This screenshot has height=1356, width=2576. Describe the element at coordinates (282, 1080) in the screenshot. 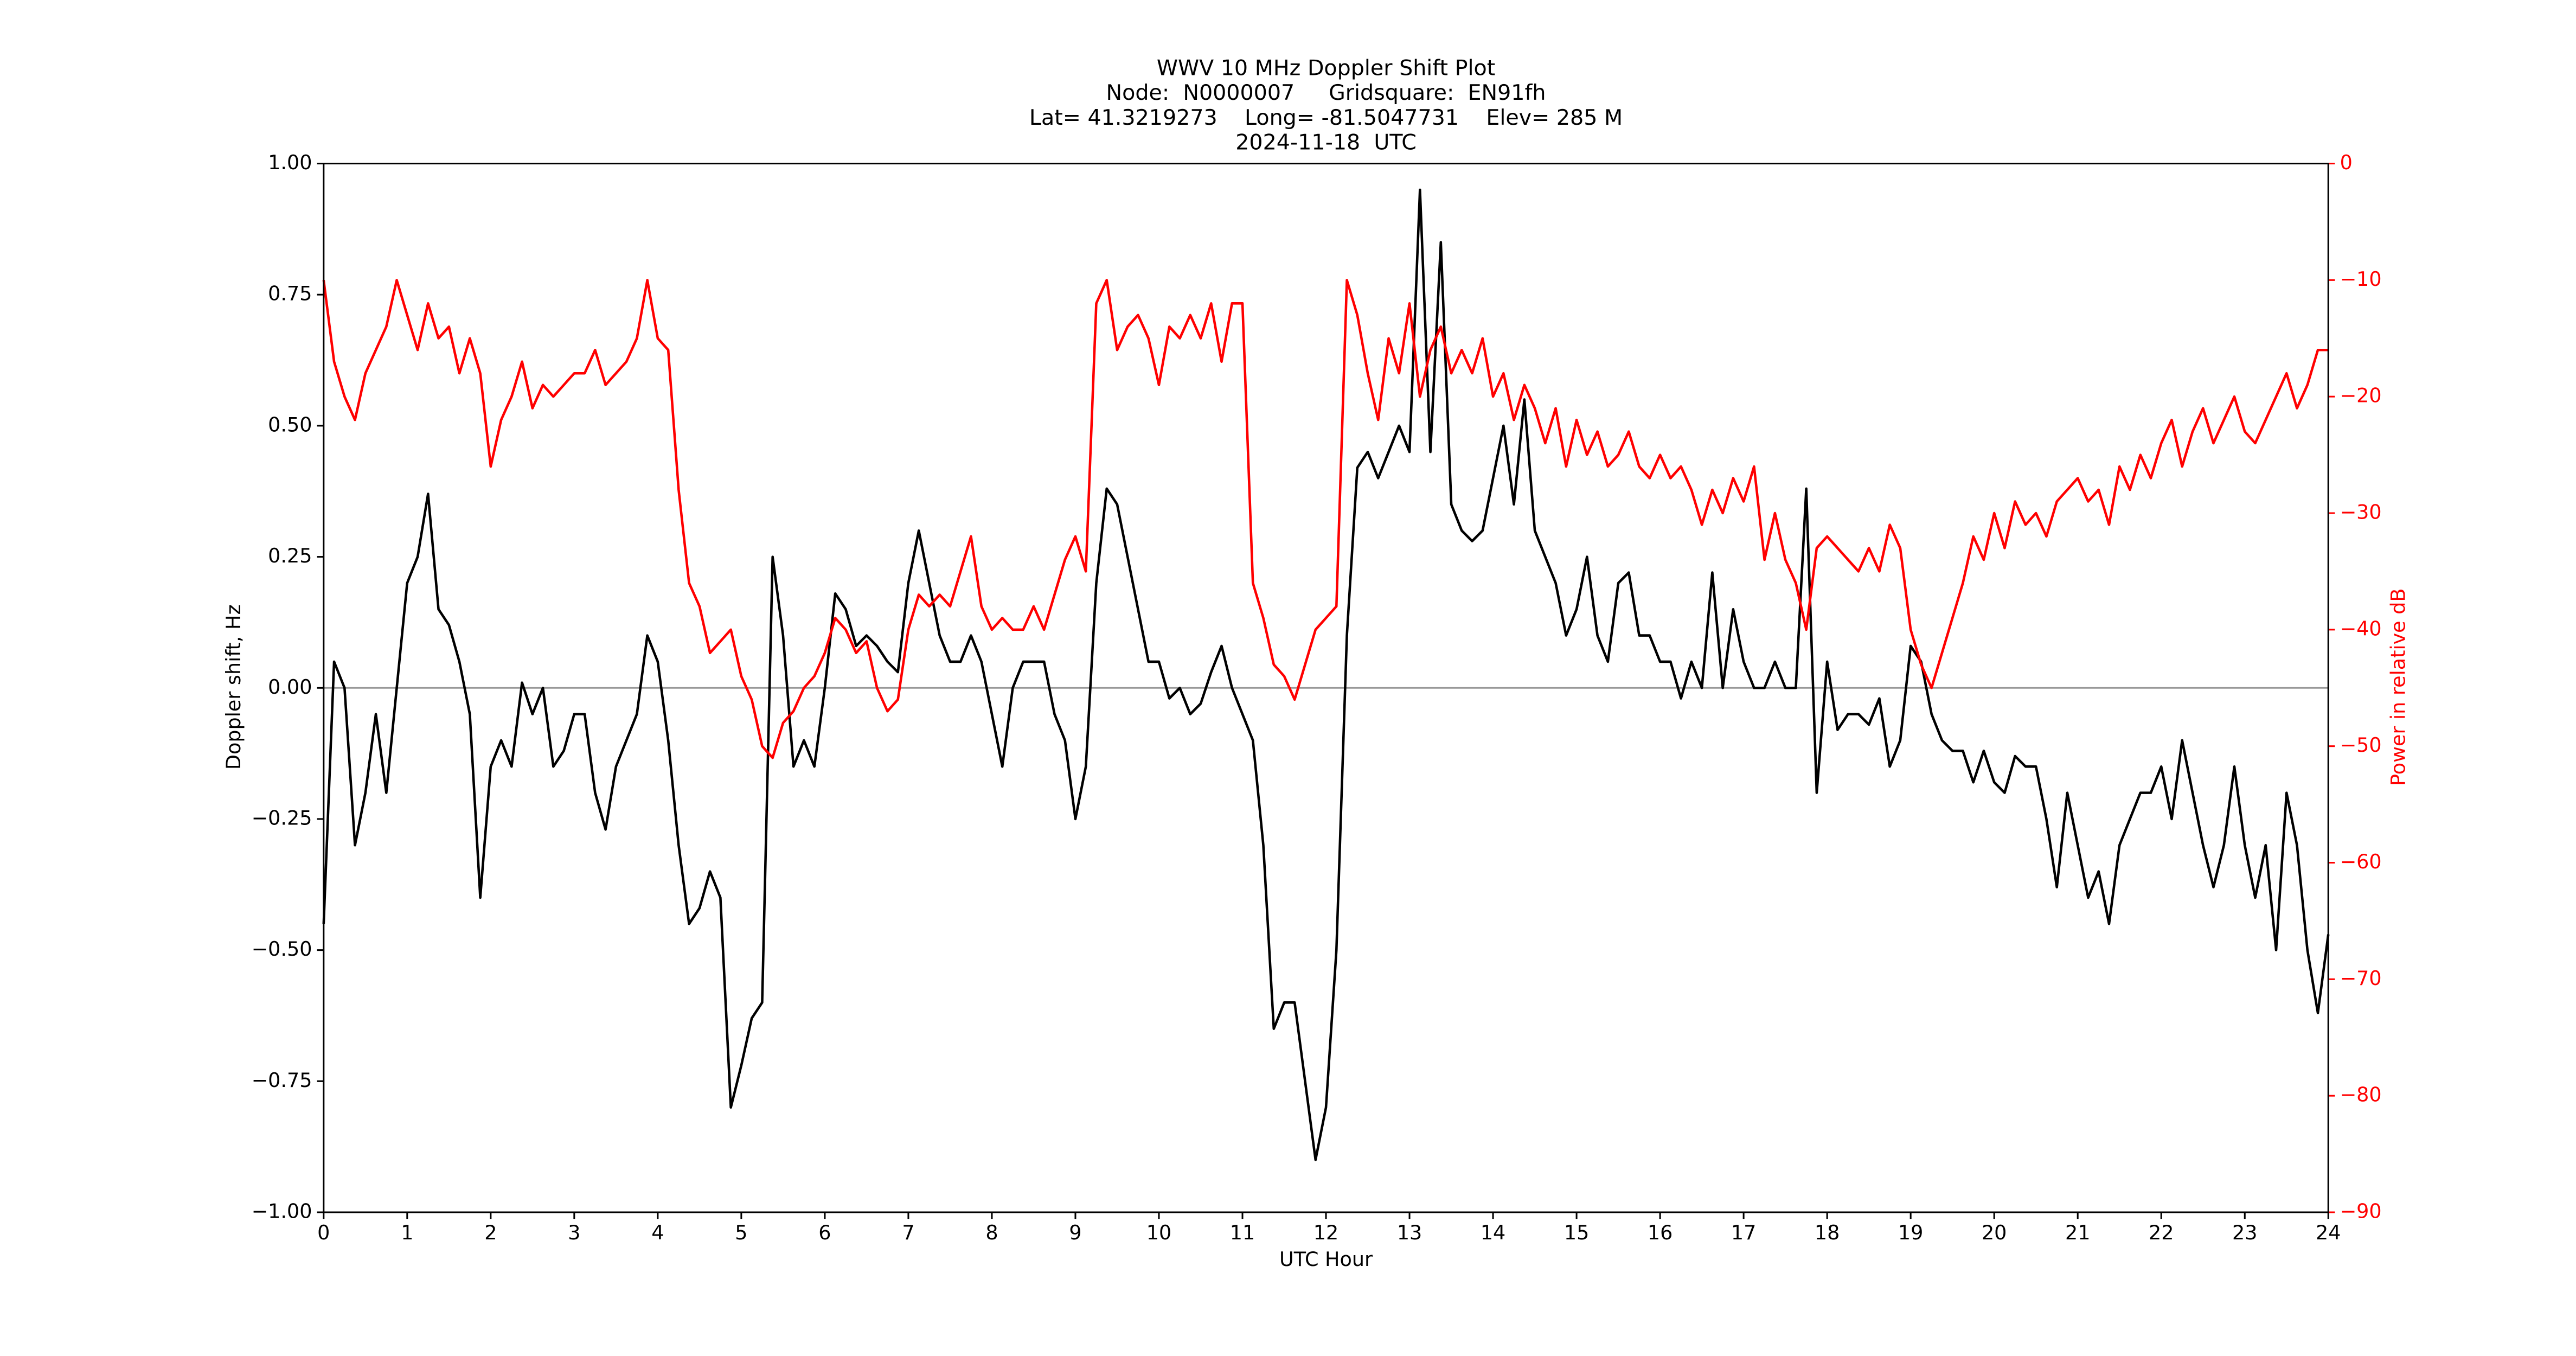

I see `y-tick-label: −0.75` at that location.